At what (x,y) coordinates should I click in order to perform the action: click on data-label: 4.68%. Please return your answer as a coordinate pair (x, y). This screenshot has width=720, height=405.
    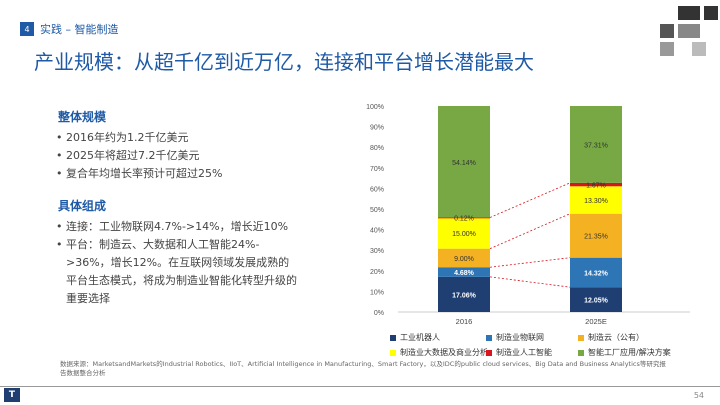
    Looking at the image, I should click on (464, 273).